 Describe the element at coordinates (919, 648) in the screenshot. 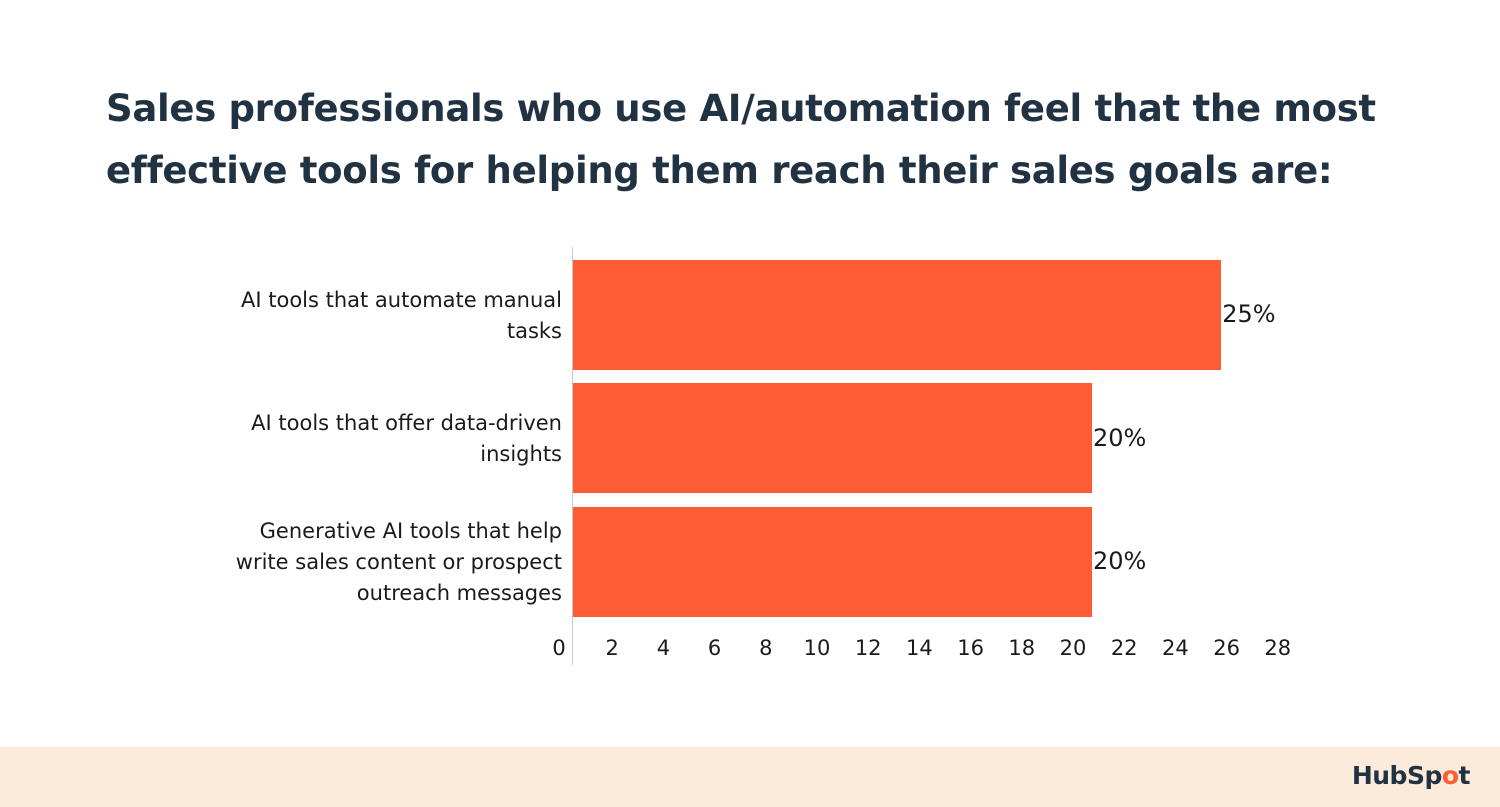

I see `x-tick-label: 14` at that location.